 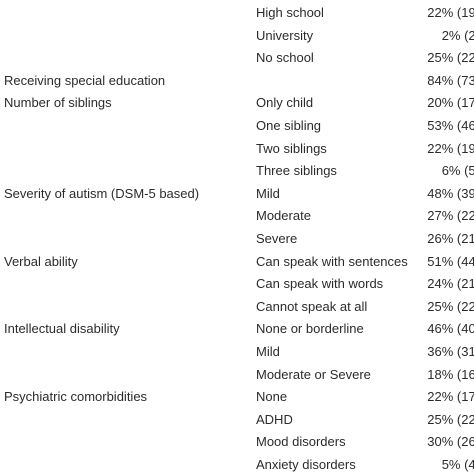 What do you see at coordinates (296, 171) in the screenshot?
I see `category-cell: Three siblings` at bounding box center [296, 171].